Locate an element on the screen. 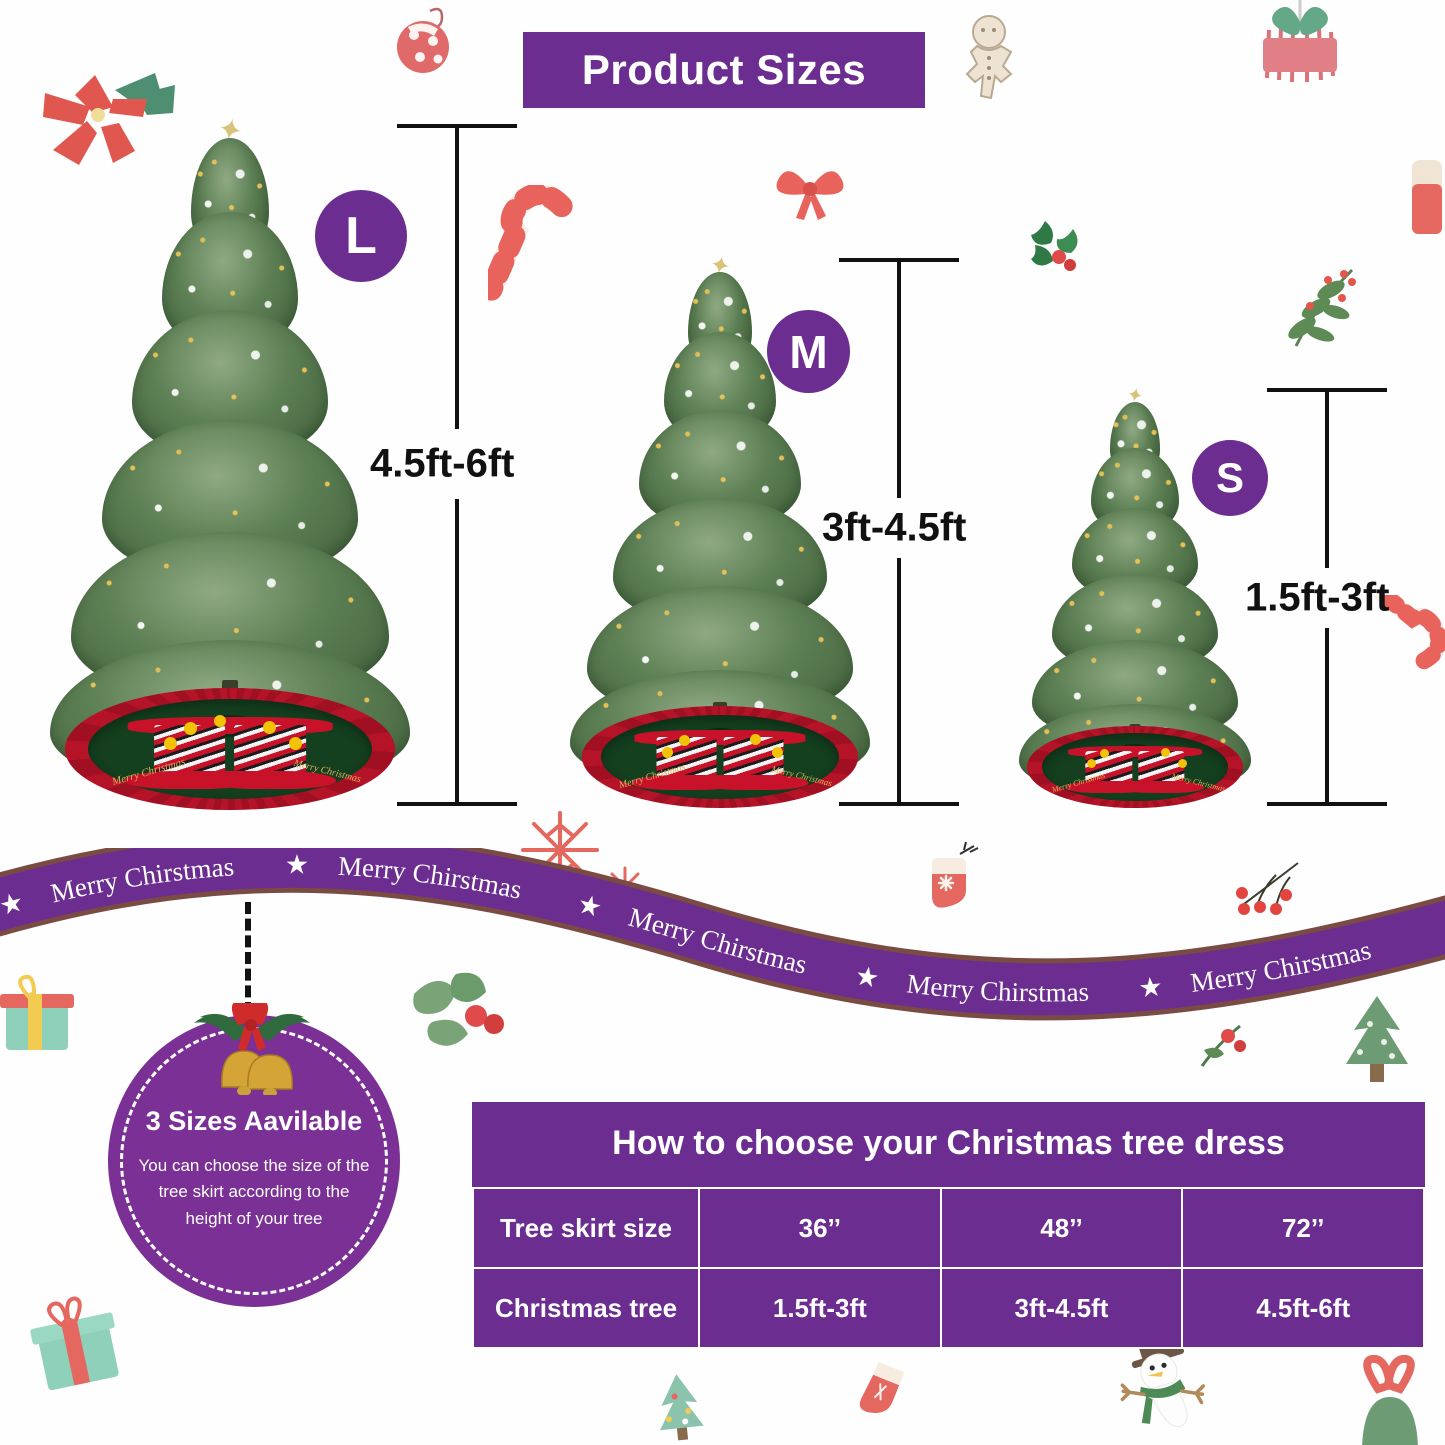 This screenshot has height=1445, width=1445. cell-tree-large: 4.5ft-6ft is located at coordinates (1303, 1308).